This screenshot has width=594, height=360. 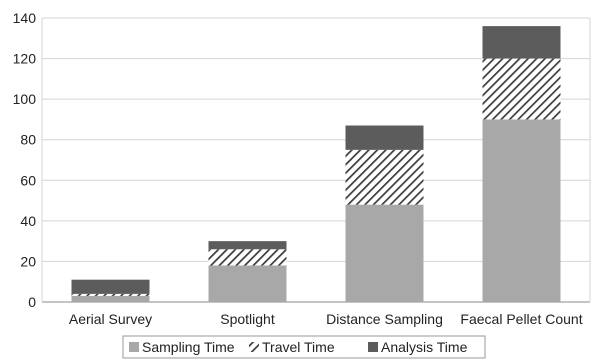 I want to click on y-tick-label: 0, so click(x=32, y=302).